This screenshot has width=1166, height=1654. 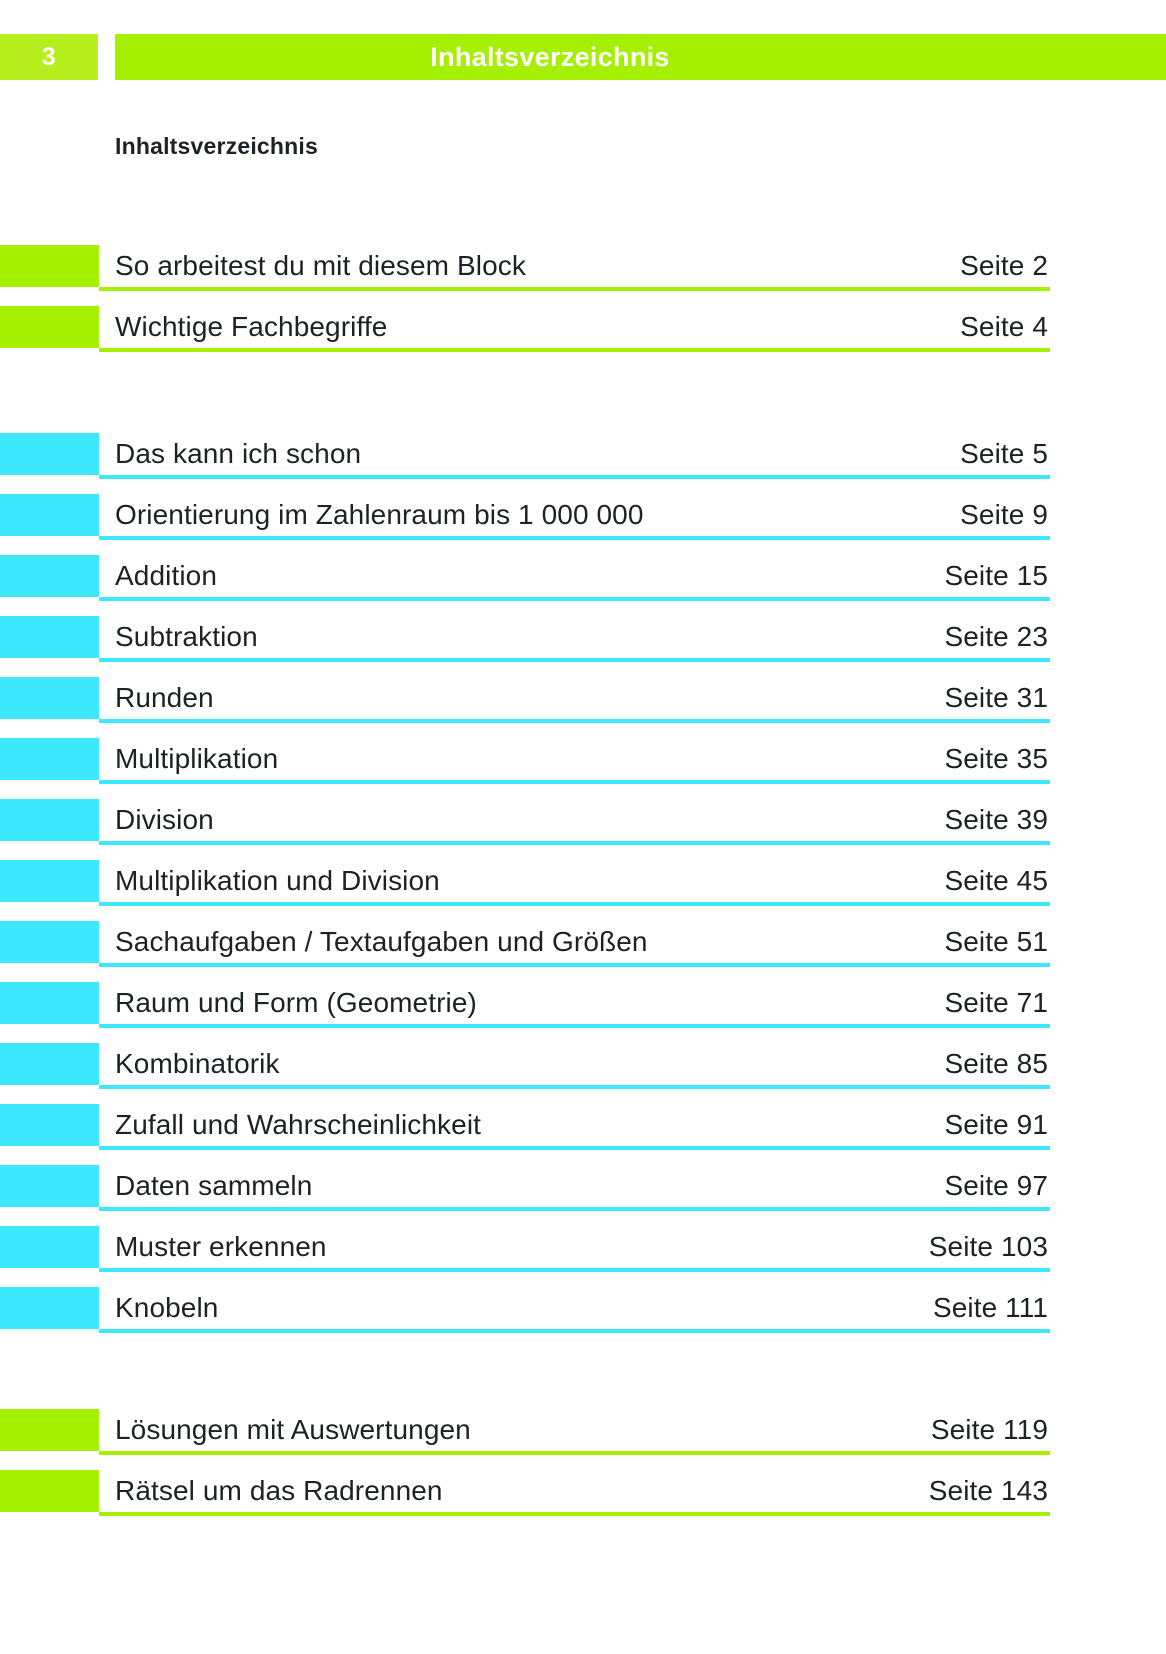 I want to click on toc-entry-label: Kombinatorik, so click(x=197, y=1063).